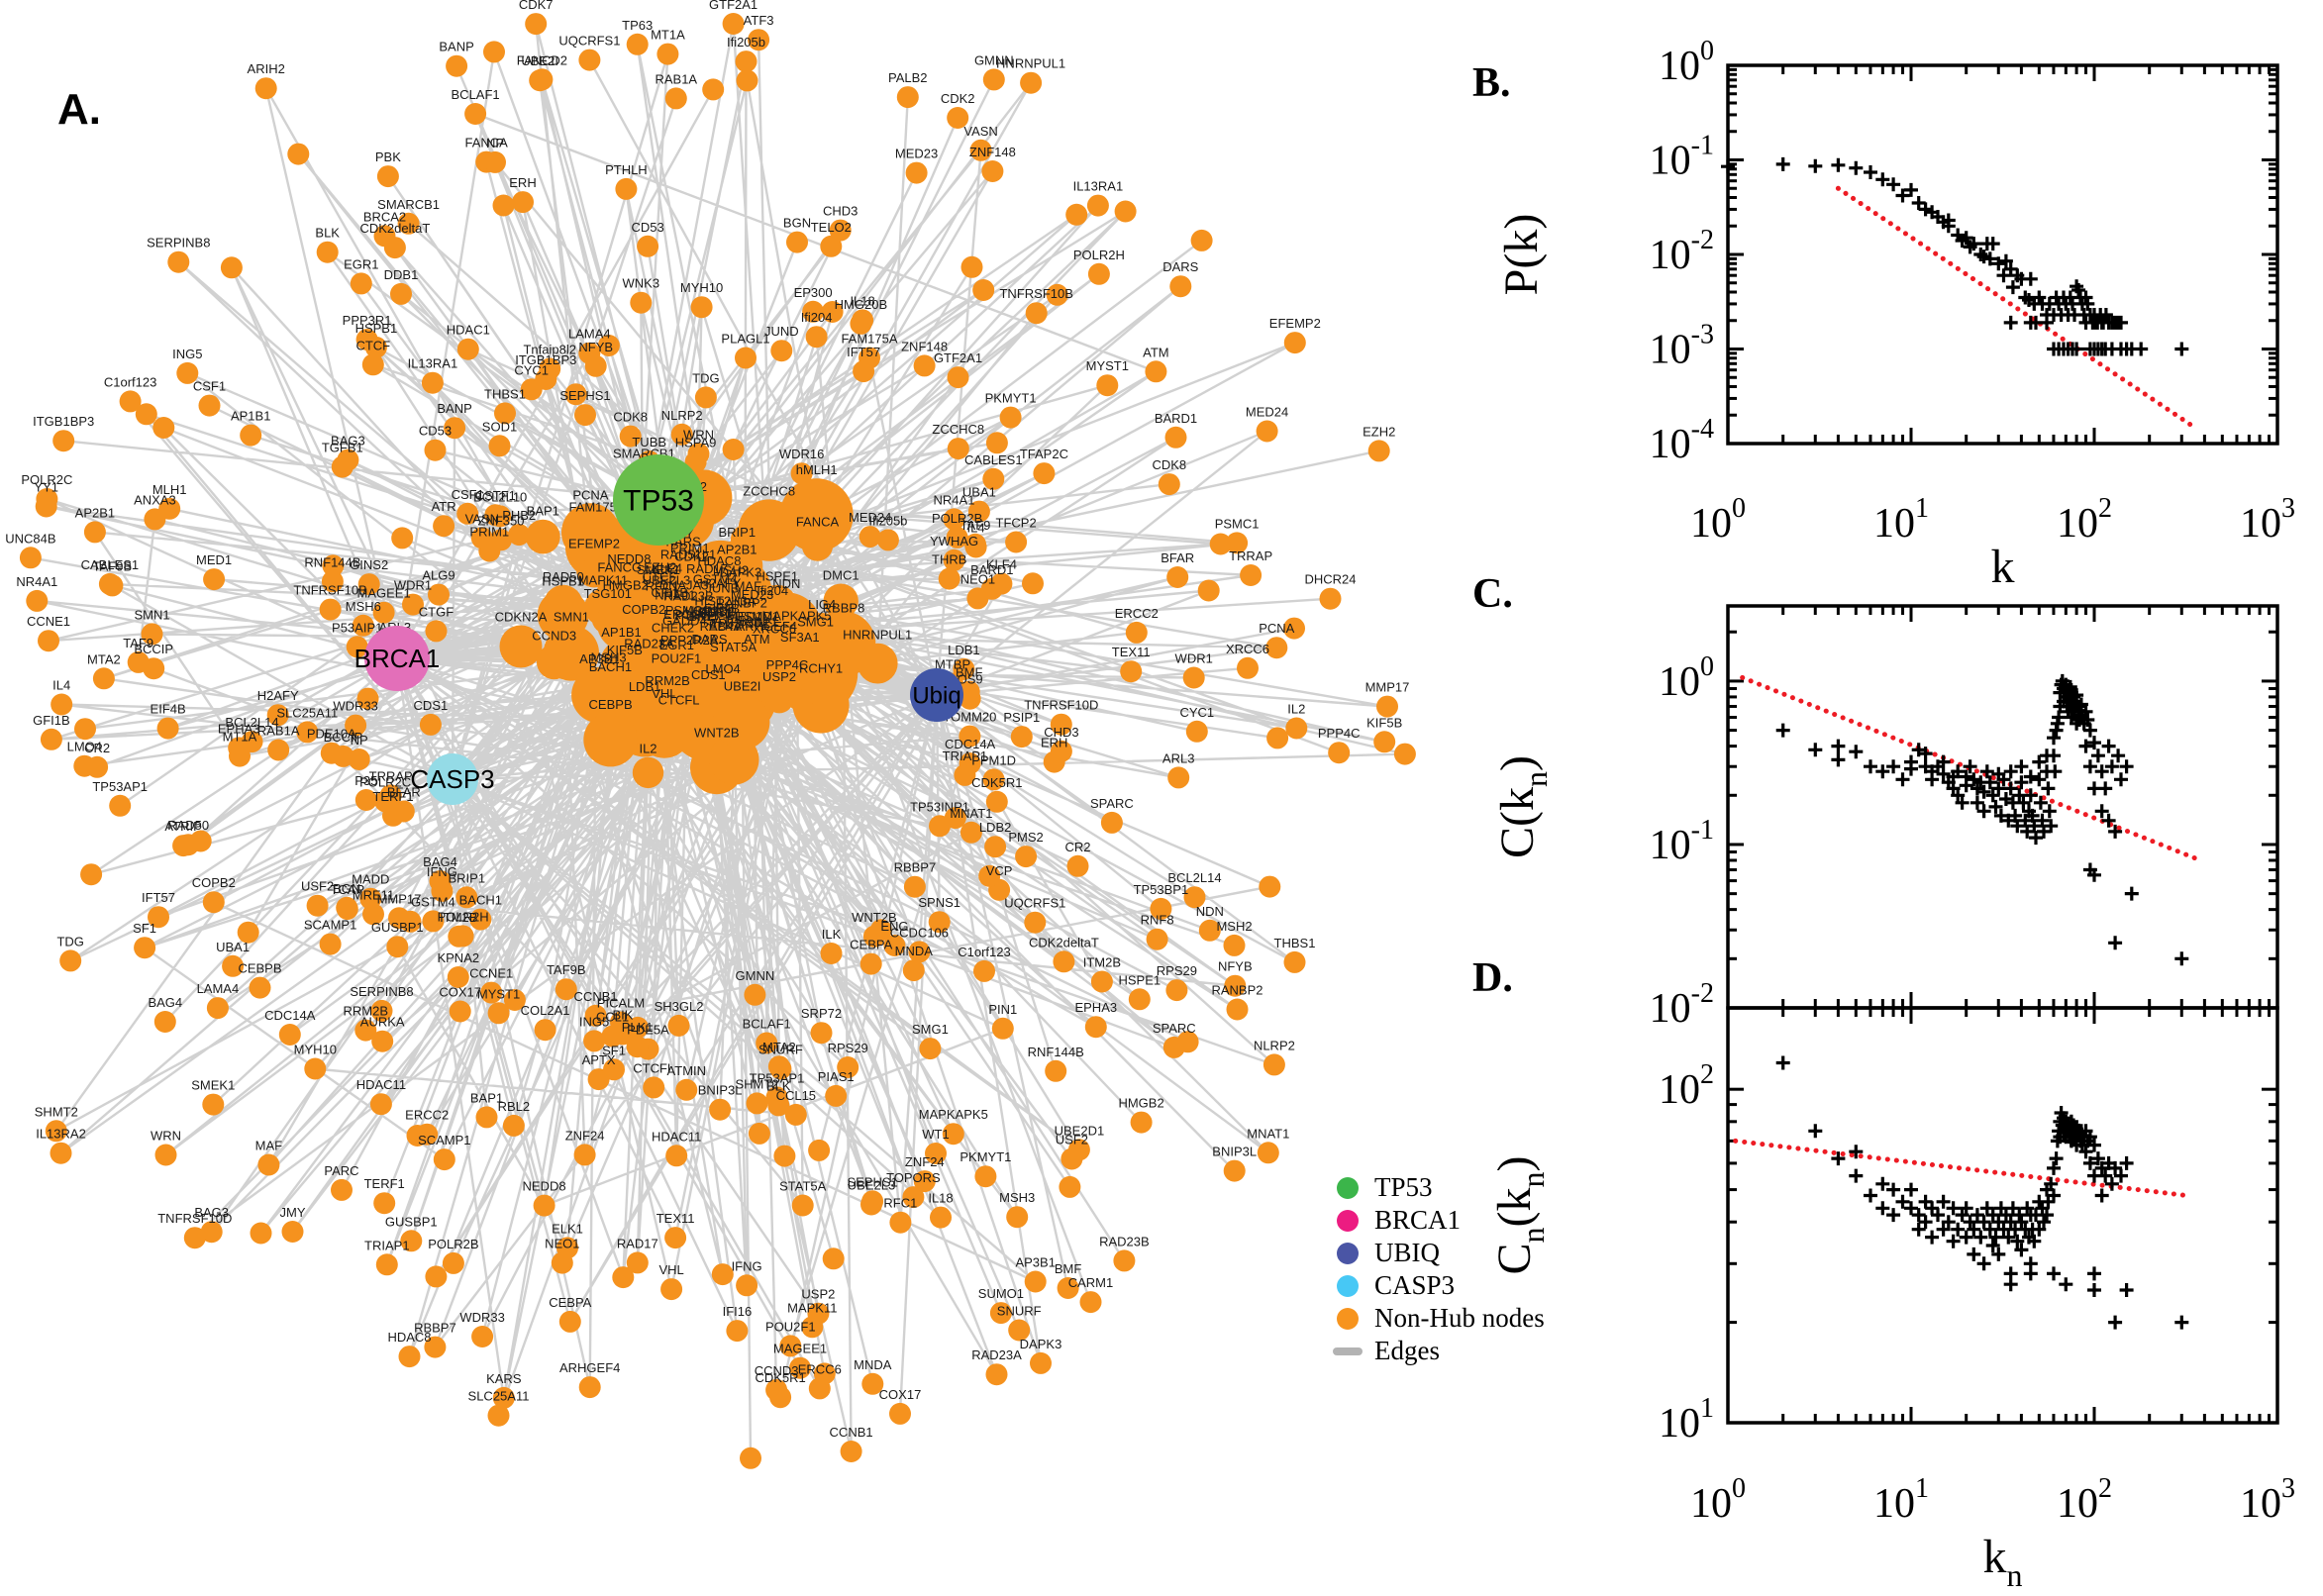 The height and width of the screenshot is (1596, 2323). What do you see at coordinates (1441, 1285) in the screenshot?
I see `legend-item-casp3: CASP3` at bounding box center [1441, 1285].